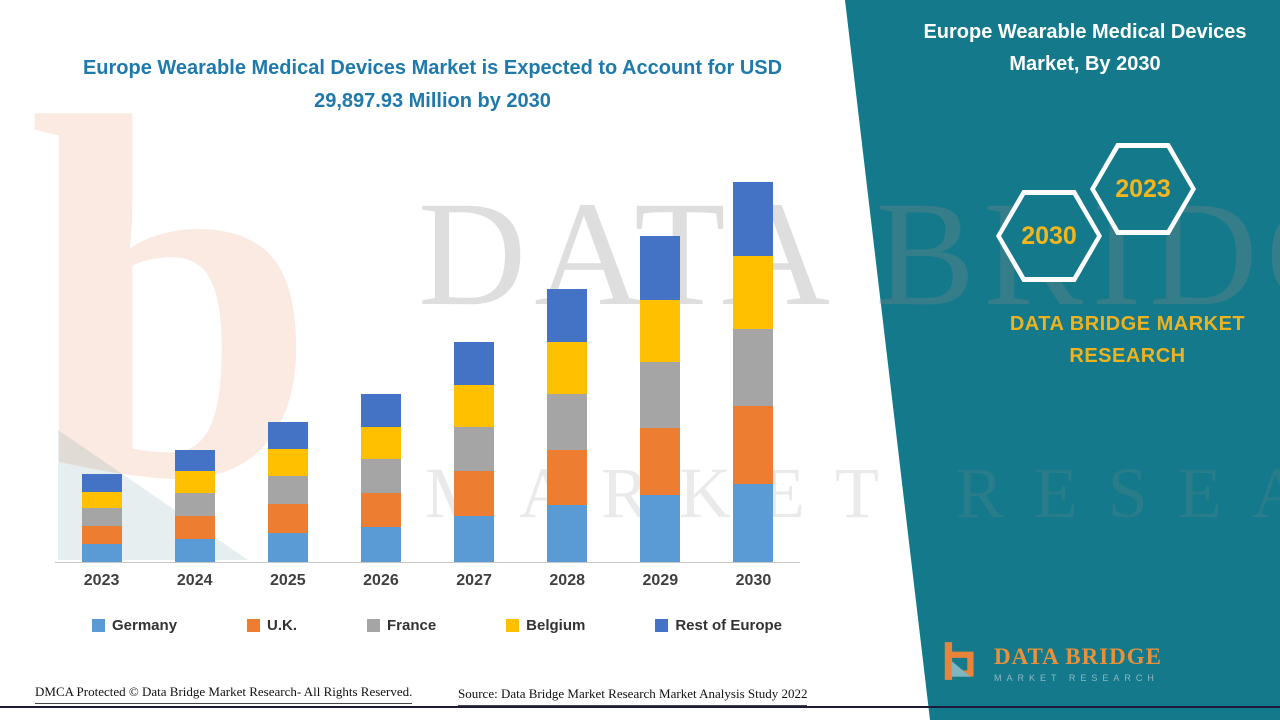 This screenshot has height=720, width=1280. What do you see at coordinates (660, 268) in the screenshot?
I see `bar-segment-rest-of-europe-2029` at bounding box center [660, 268].